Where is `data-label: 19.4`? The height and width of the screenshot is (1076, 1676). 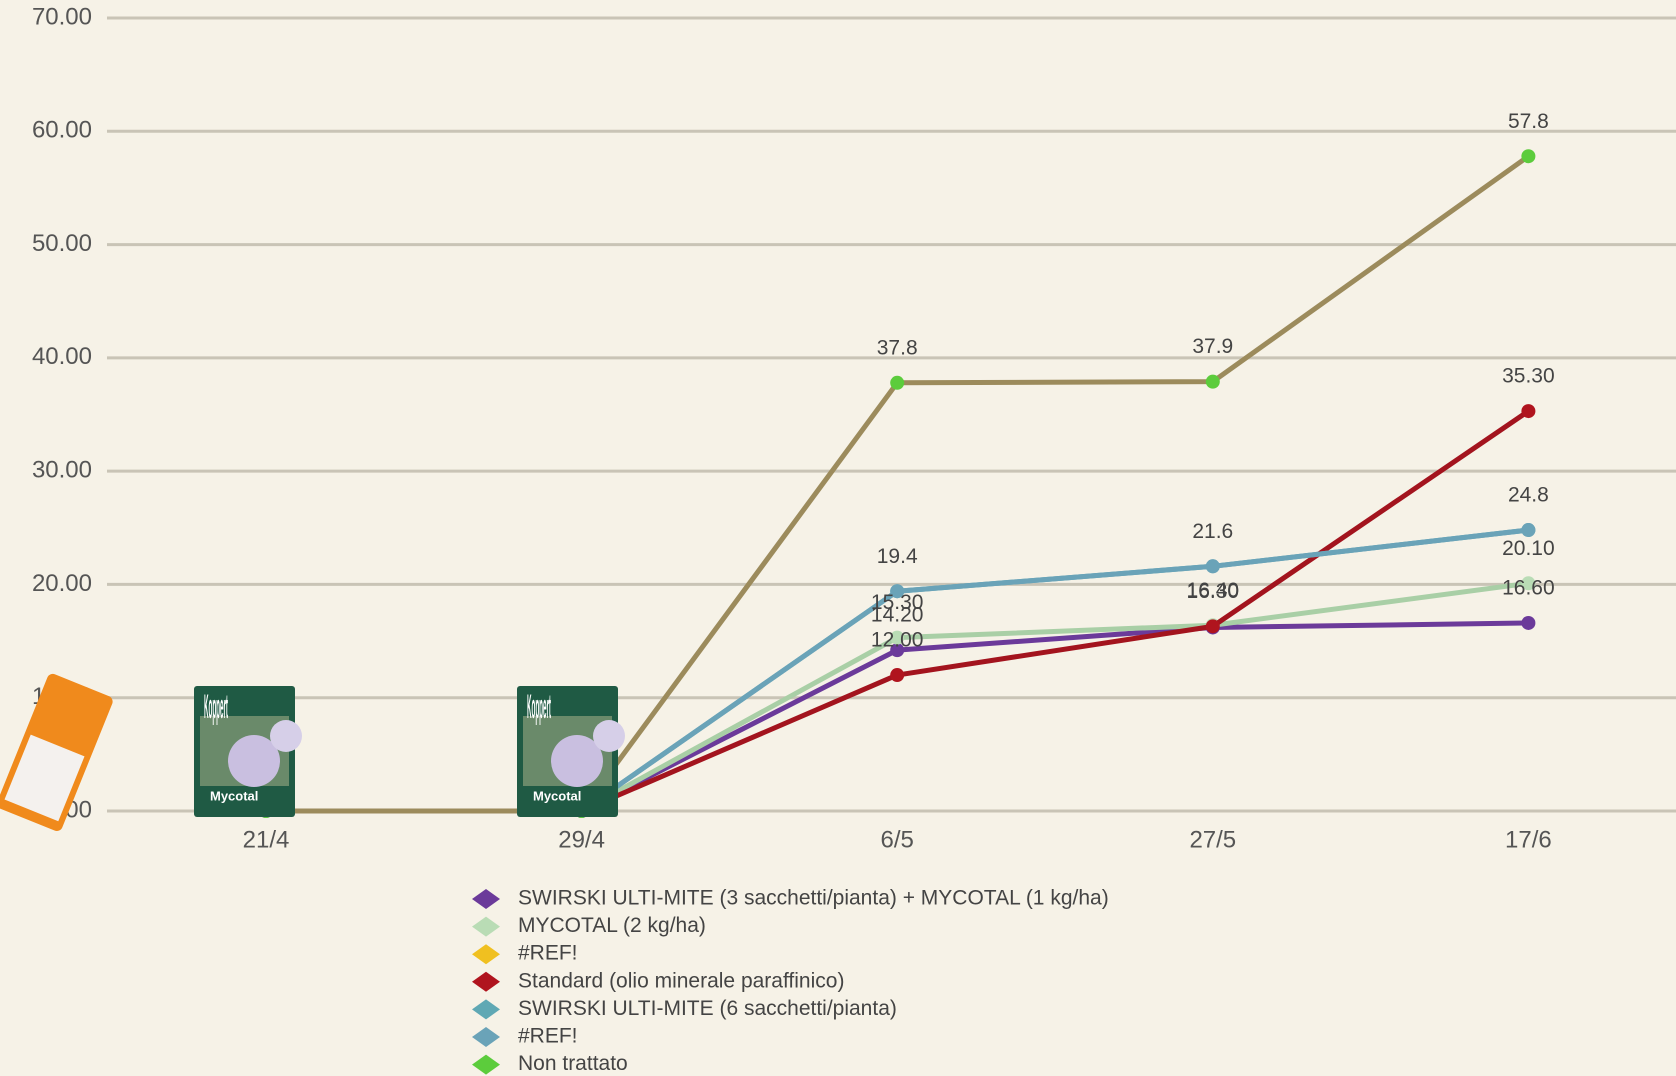 data-label: 19.4 is located at coordinates (897, 556).